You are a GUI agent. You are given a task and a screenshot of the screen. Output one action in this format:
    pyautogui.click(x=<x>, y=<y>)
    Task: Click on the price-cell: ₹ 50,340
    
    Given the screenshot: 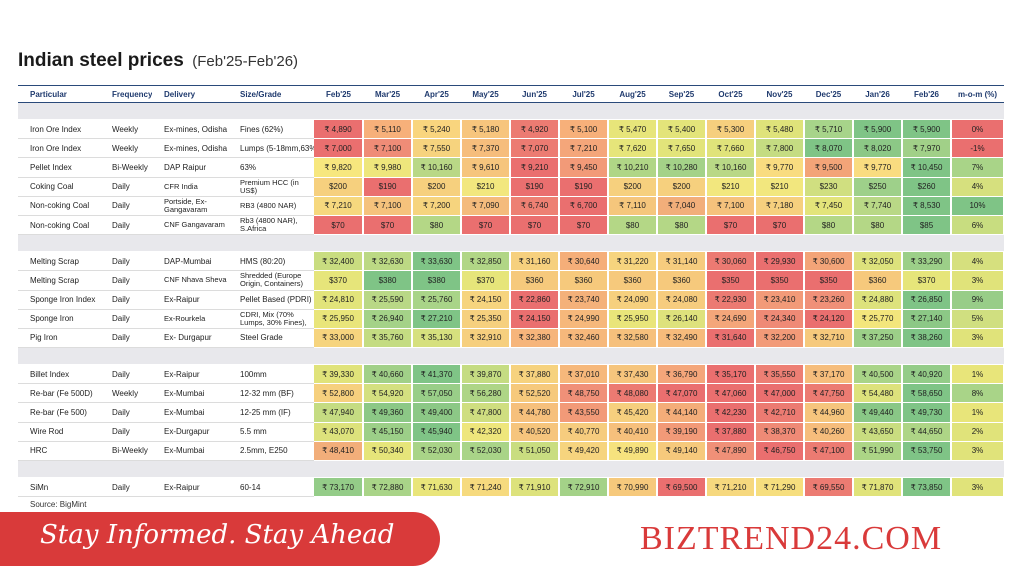 What is the action you would take?
    pyautogui.click(x=388, y=451)
    